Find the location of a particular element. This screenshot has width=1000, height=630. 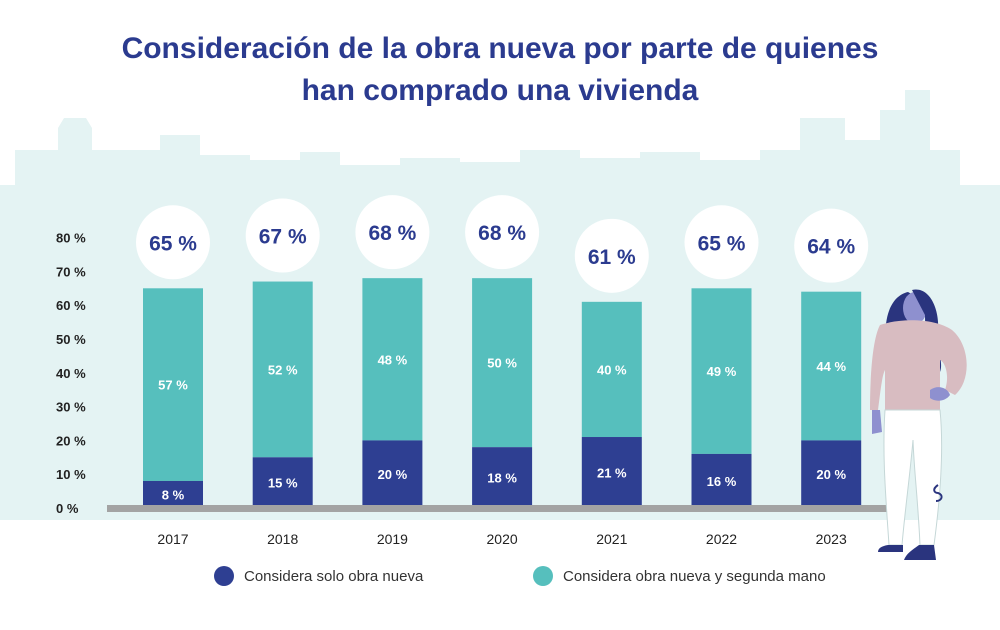

y-tick-label: 70 % is located at coordinates (71, 271).